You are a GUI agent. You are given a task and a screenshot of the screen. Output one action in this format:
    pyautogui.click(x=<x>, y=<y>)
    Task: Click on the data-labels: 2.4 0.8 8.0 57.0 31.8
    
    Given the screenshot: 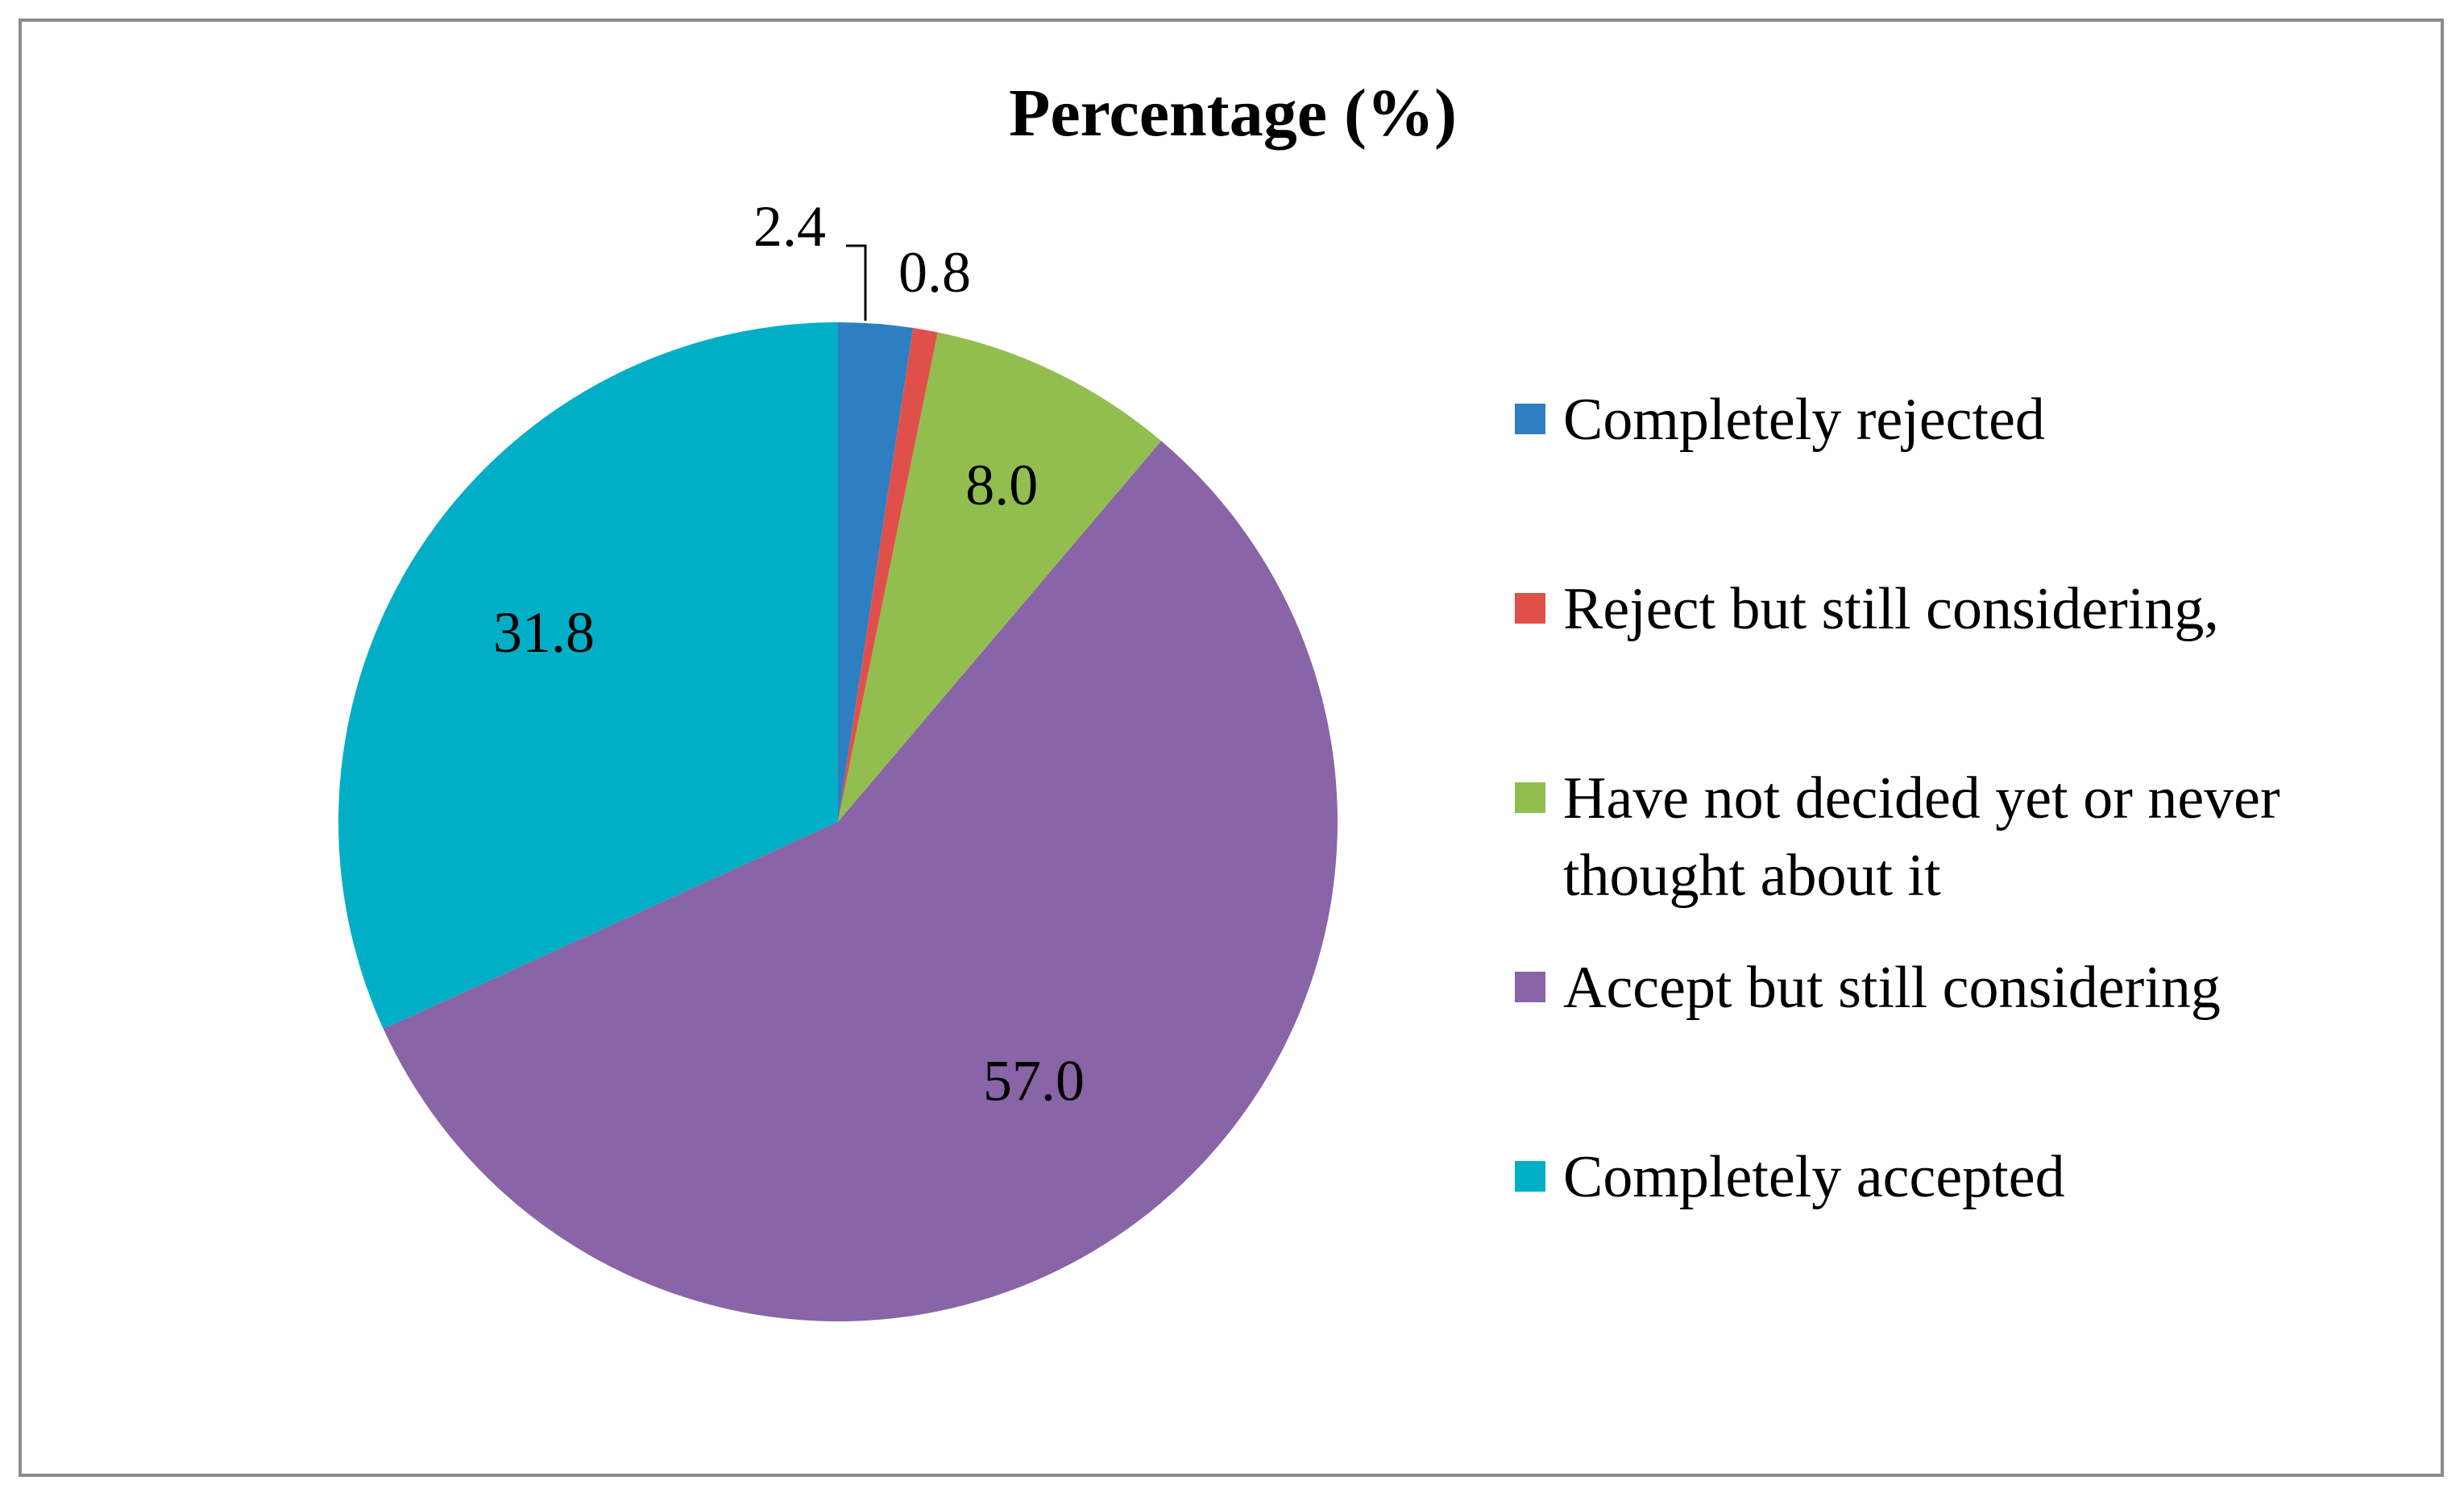 What is the action you would take?
    pyautogui.click(x=789, y=653)
    